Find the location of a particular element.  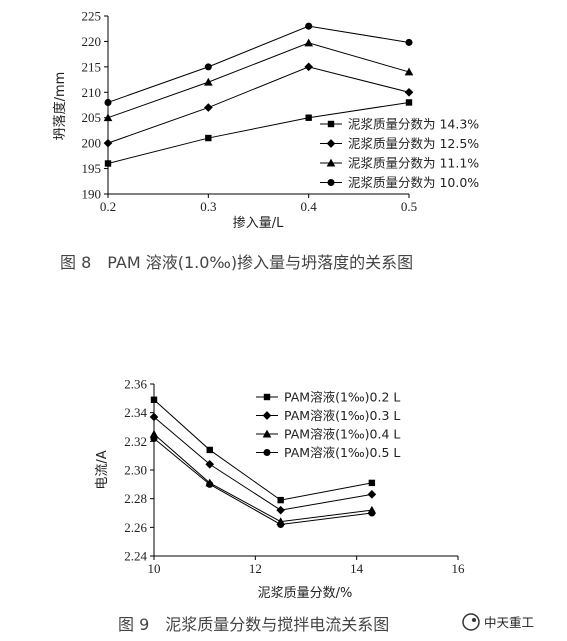

legend-item: 泥浆质量分数为 14.3% is located at coordinates (399, 124).